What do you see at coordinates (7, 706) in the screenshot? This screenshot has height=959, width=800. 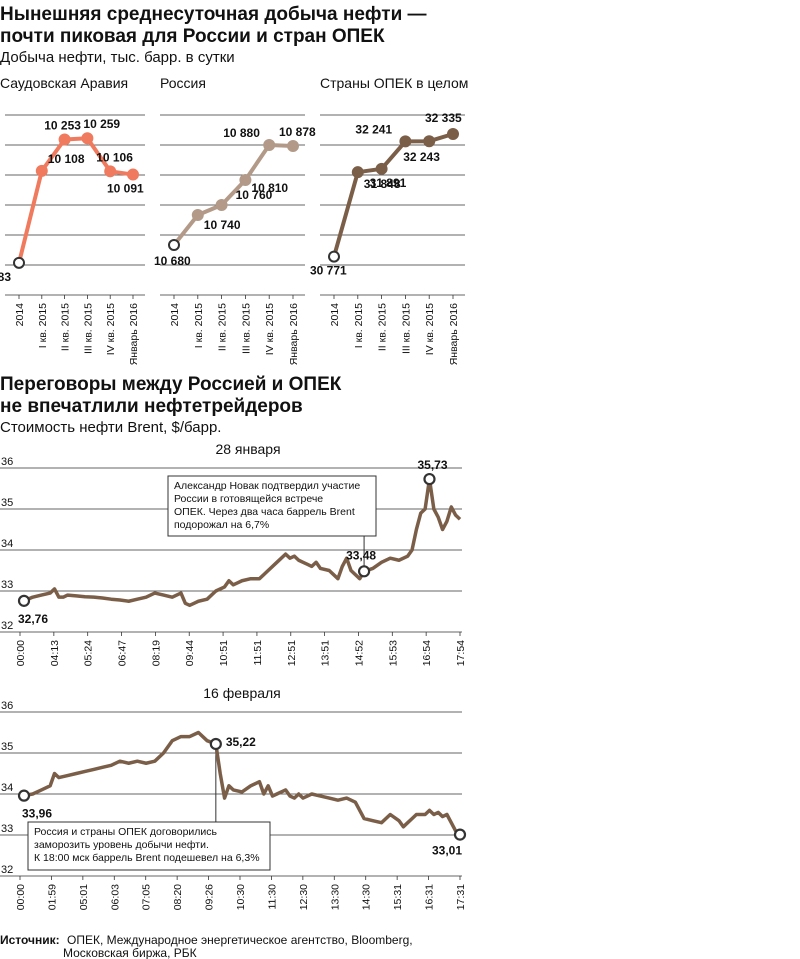 I see `y-tick-label: 36` at bounding box center [7, 706].